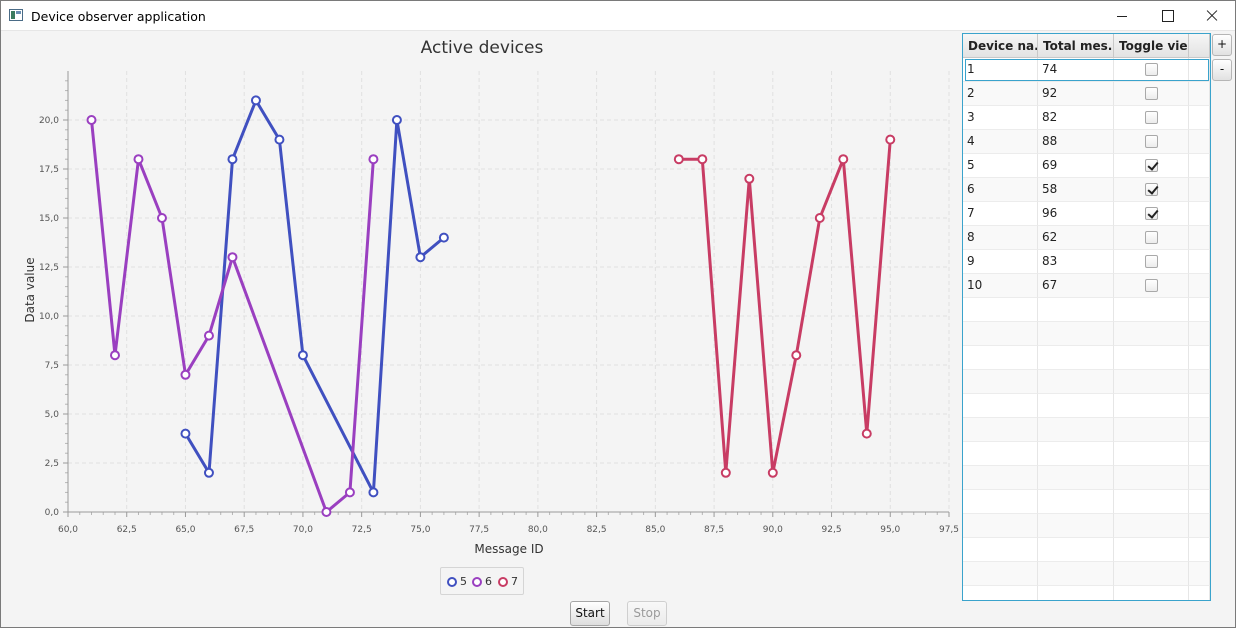  Describe the element at coordinates (655, 530) in the screenshot. I see `x-tick-label: 85,0` at that location.